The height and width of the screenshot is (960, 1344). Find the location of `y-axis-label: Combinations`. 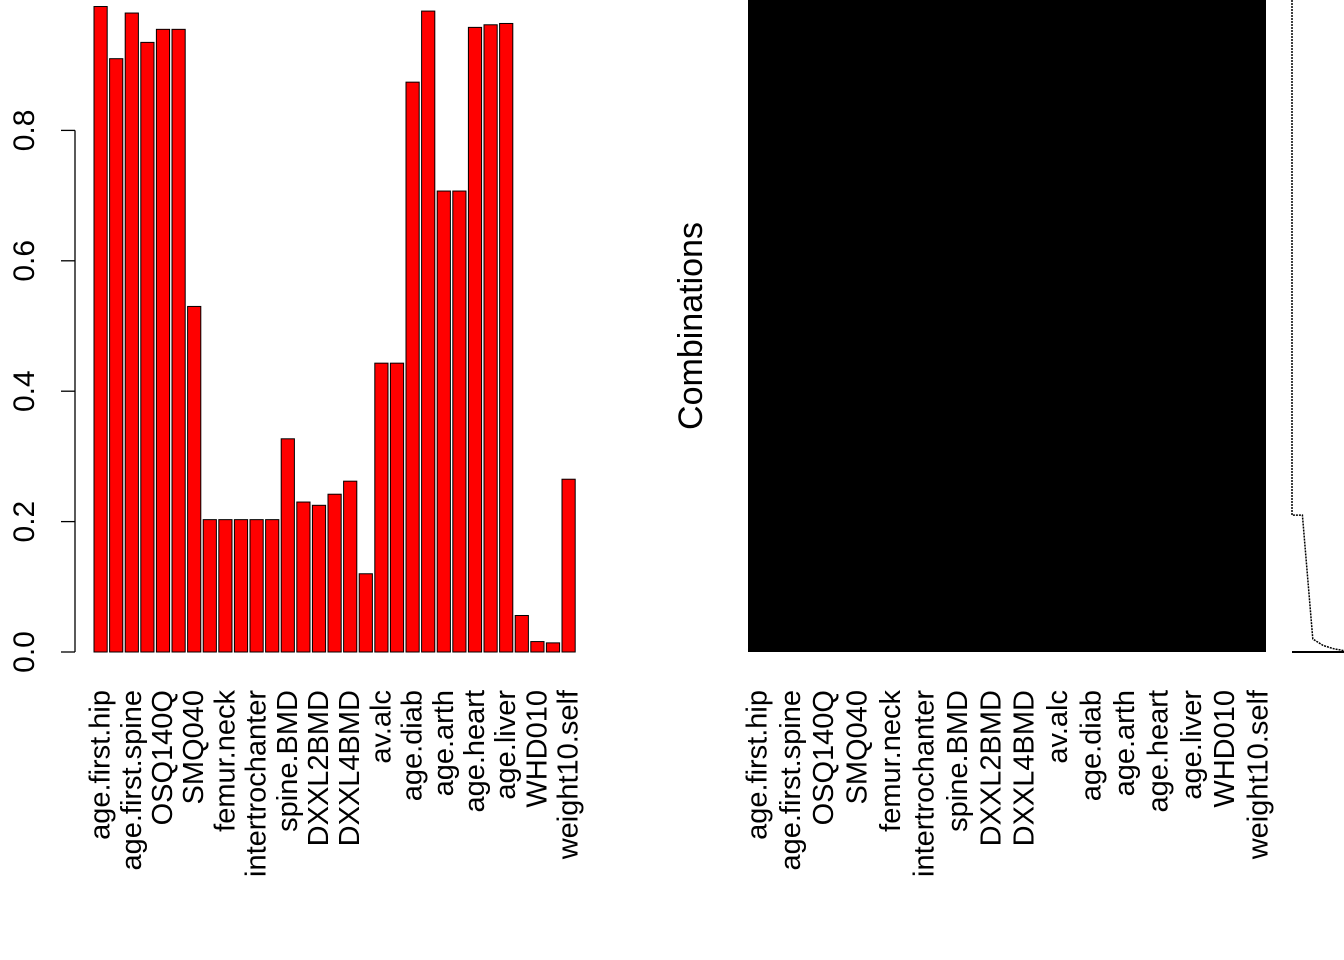

y-axis-label: Combinations is located at coordinates (691, 326).